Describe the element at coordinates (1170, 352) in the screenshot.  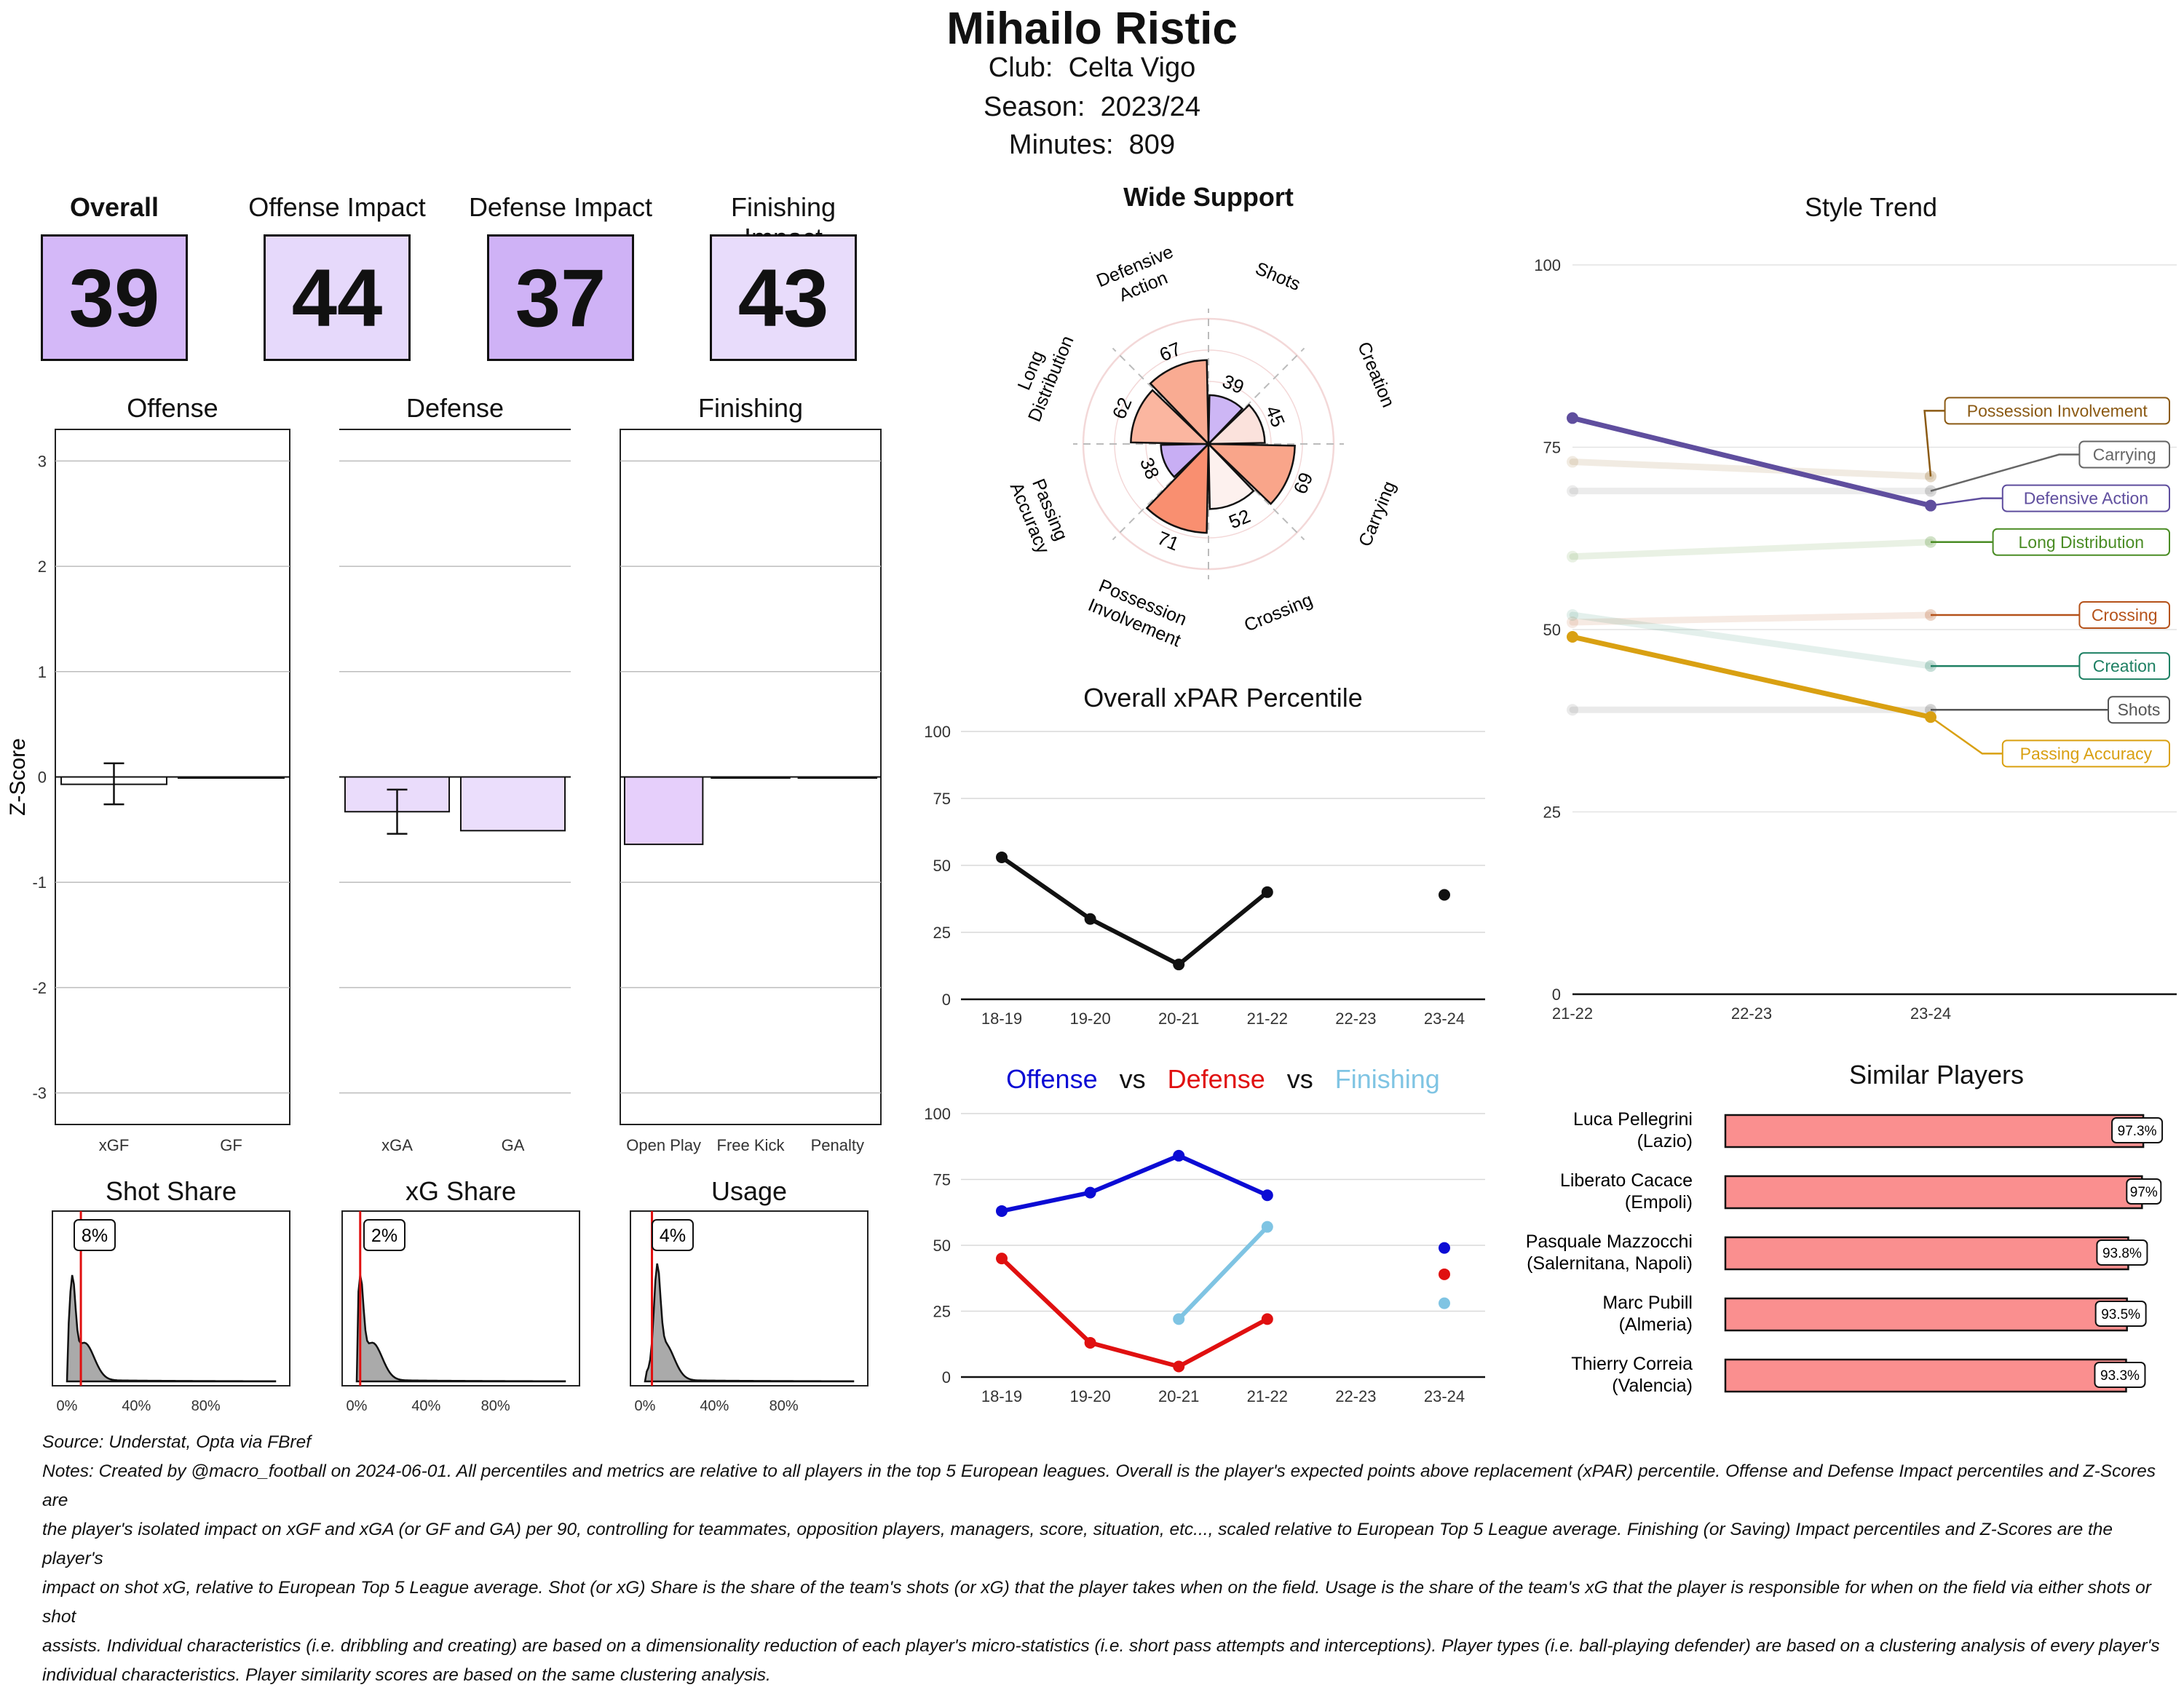
I see `radar-value-label: 67` at that location.